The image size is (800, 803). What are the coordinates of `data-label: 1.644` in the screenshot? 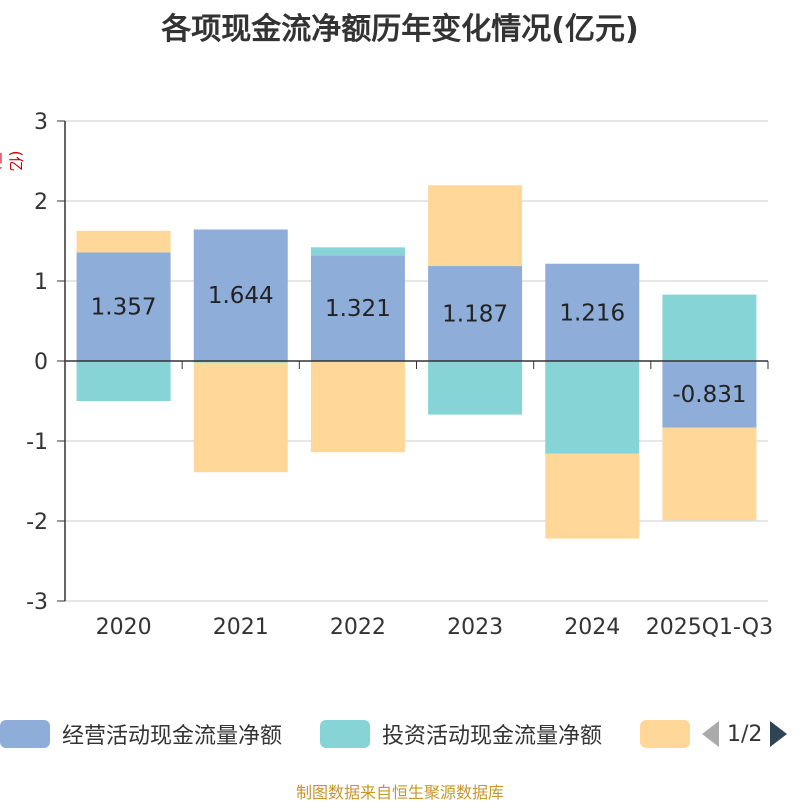 It's located at (241, 296).